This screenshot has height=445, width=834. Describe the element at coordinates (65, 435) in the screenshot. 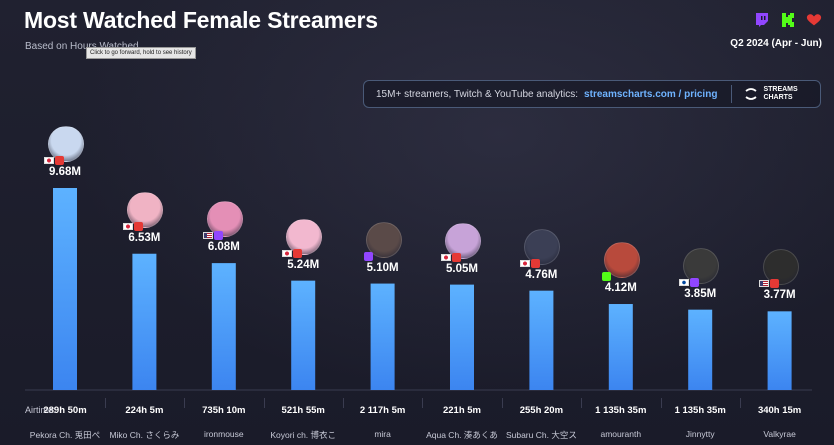

I see `streamer-name: Pekora Ch. 兎田ぺ` at that location.